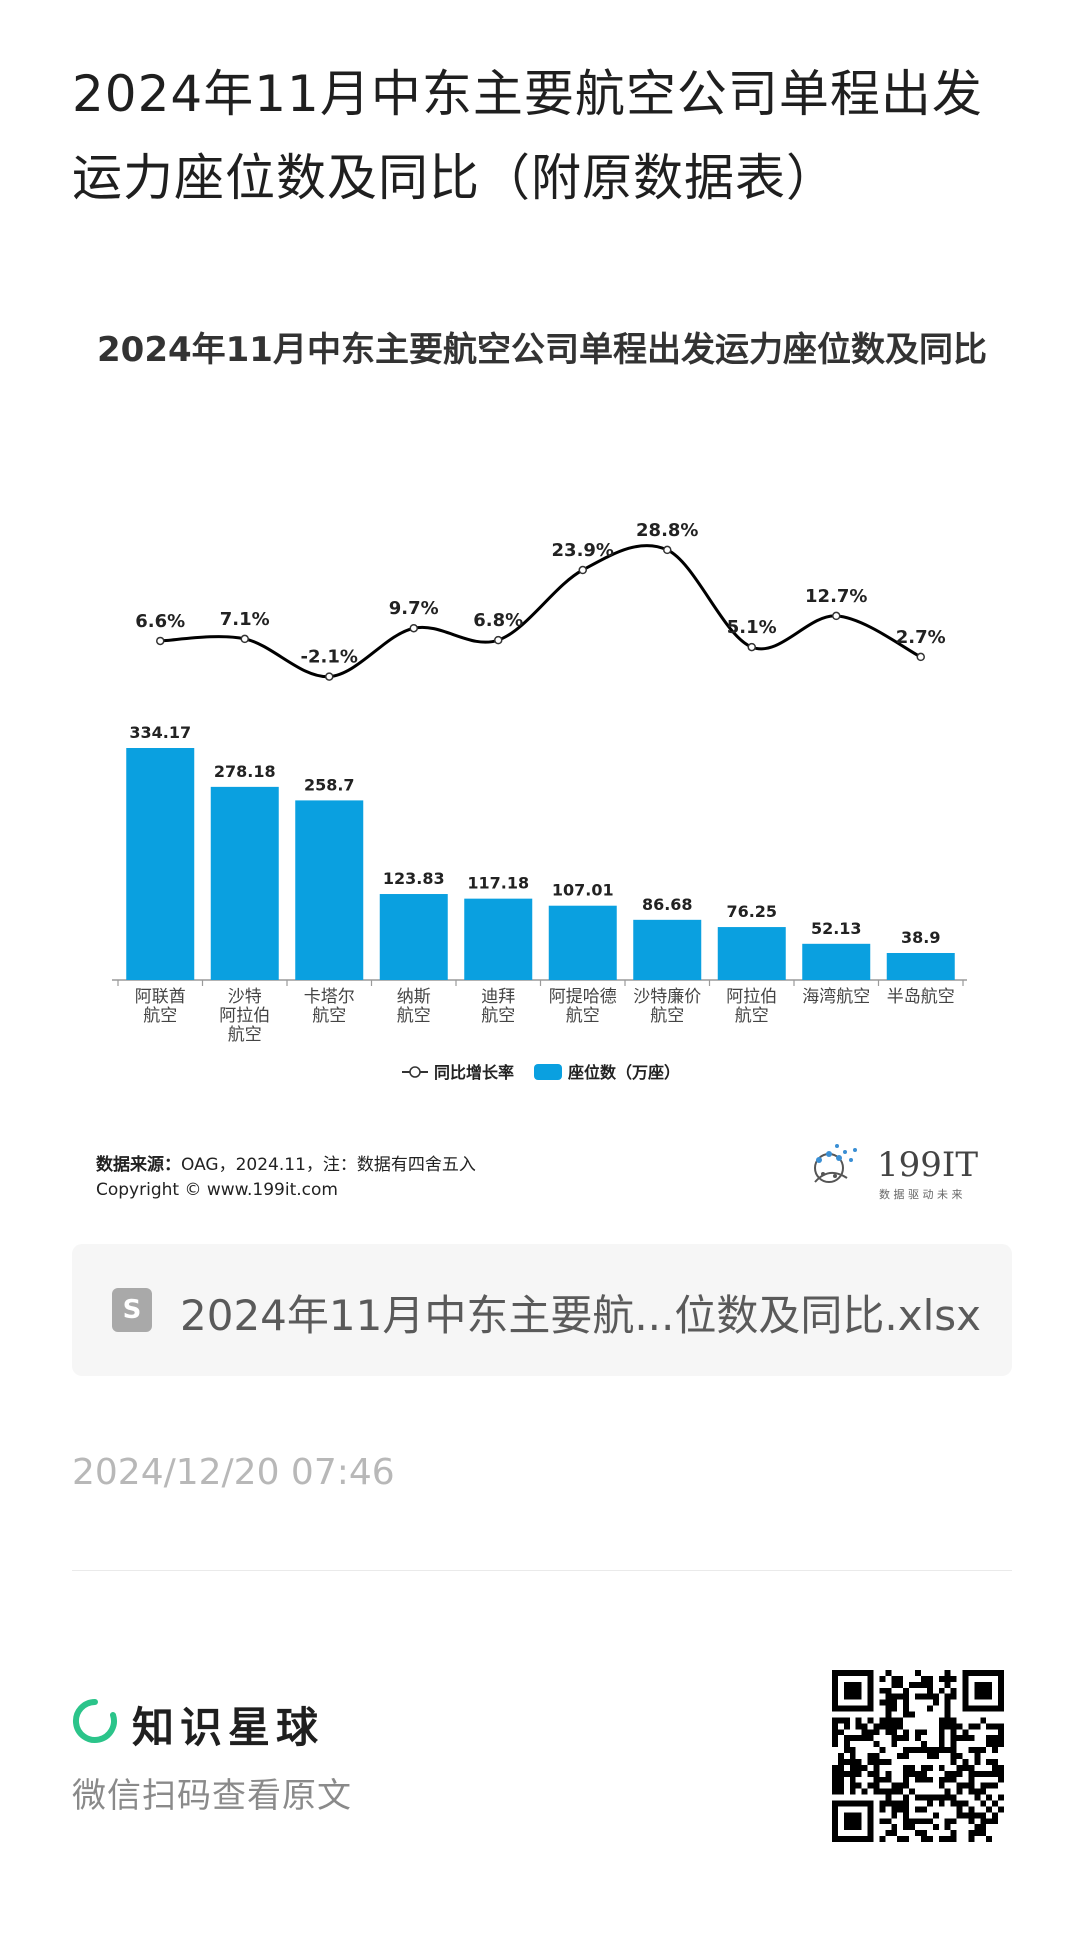  I want to click on growth-rate-point, so click(498, 640).